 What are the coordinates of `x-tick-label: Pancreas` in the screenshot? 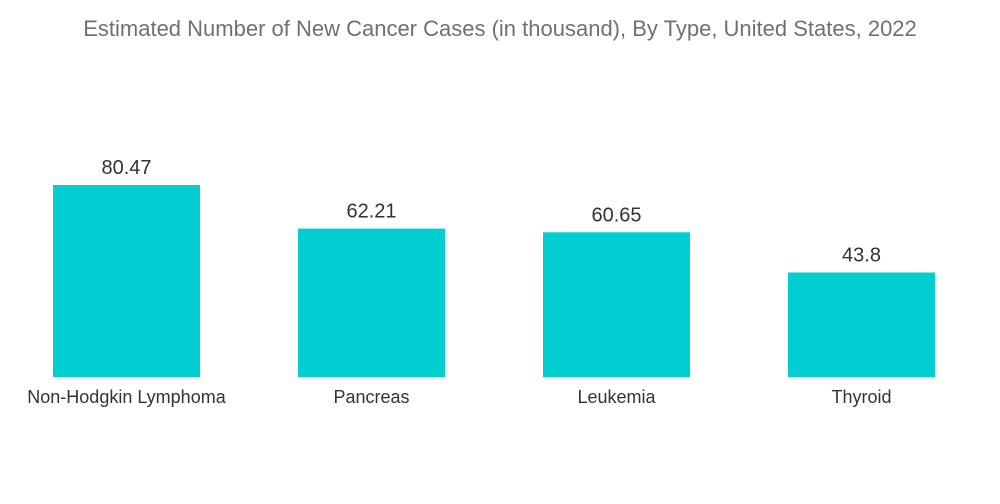 It's located at (371, 397).